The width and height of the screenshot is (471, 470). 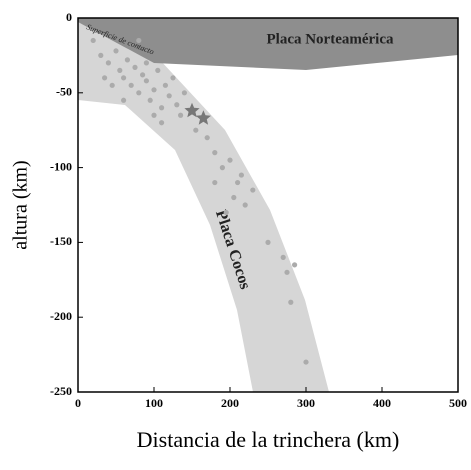 What do you see at coordinates (78, 403) in the screenshot?
I see `x-tick-label: 0` at bounding box center [78, 403].